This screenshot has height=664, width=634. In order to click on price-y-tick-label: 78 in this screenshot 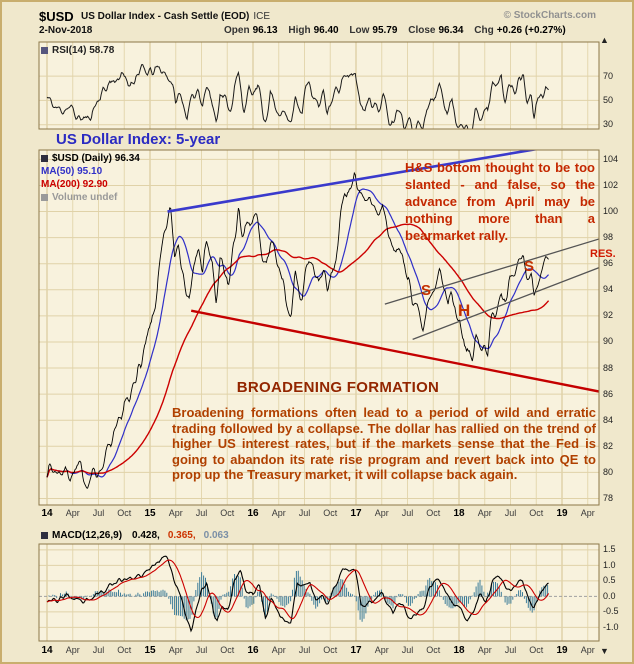, I will do `click(608, 497)`.